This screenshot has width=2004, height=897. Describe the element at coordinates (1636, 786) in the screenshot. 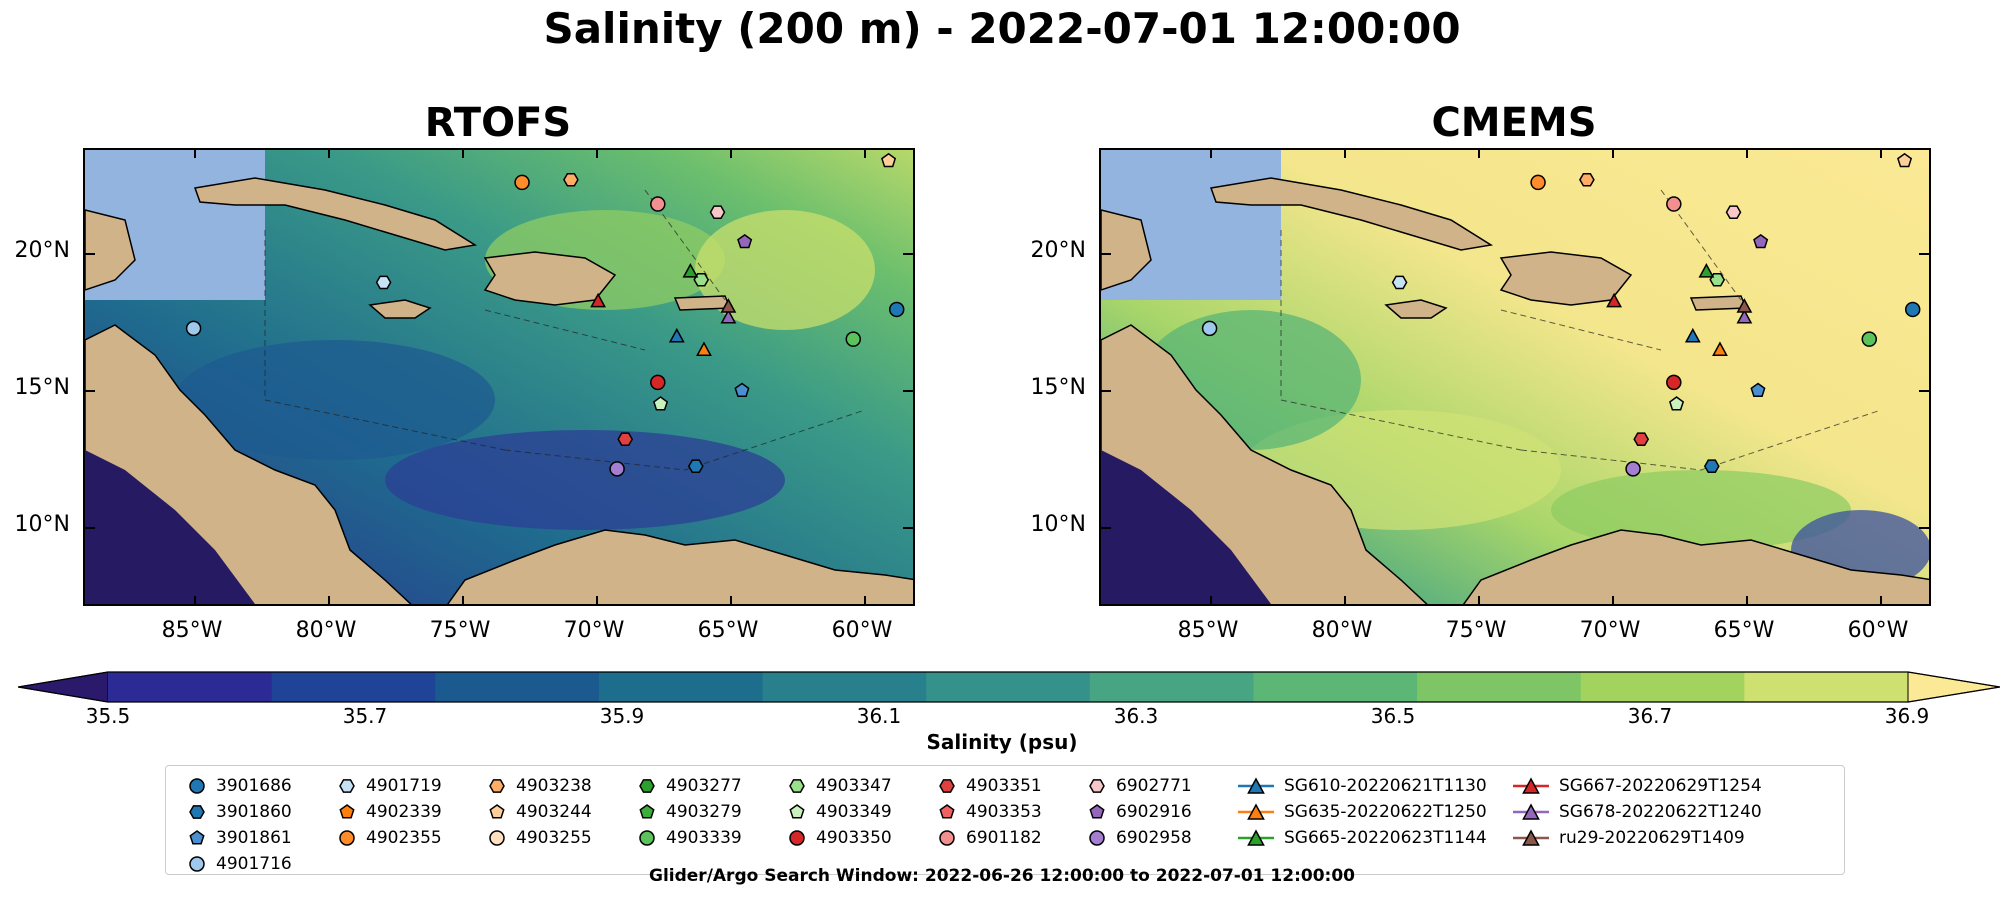

I see `legend-item: SG667-20220629T1254` at that location.